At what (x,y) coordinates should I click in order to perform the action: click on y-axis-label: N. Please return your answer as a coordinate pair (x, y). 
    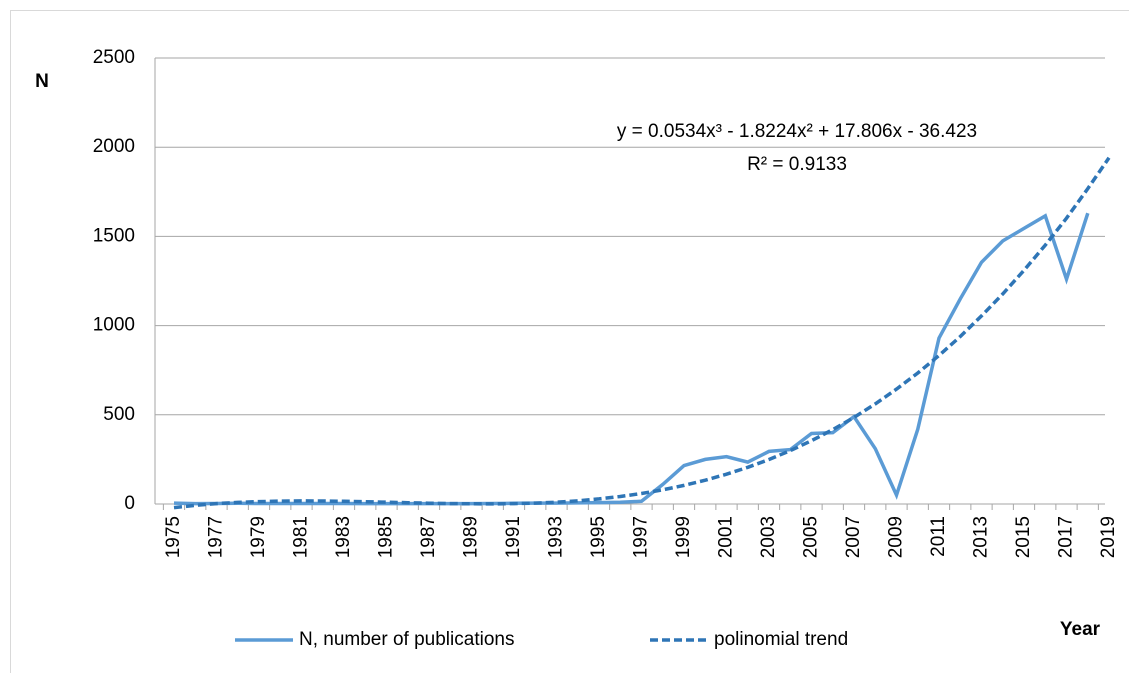
    Looking at the image, I should click on (42, 81).